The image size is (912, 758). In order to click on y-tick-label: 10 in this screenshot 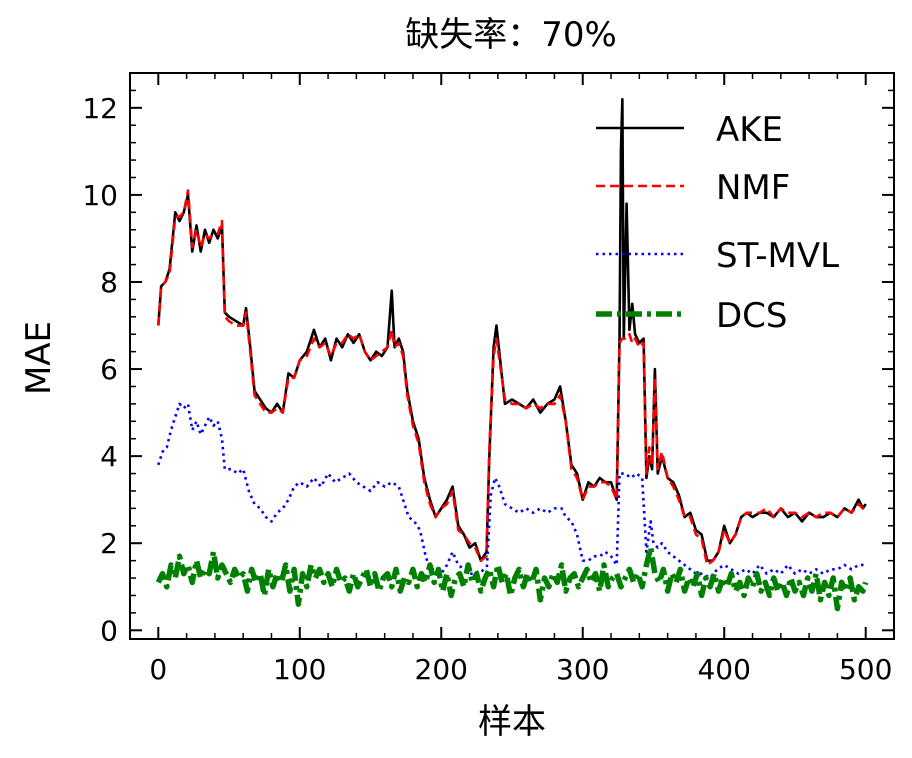, I will do `click(100, 195)`.